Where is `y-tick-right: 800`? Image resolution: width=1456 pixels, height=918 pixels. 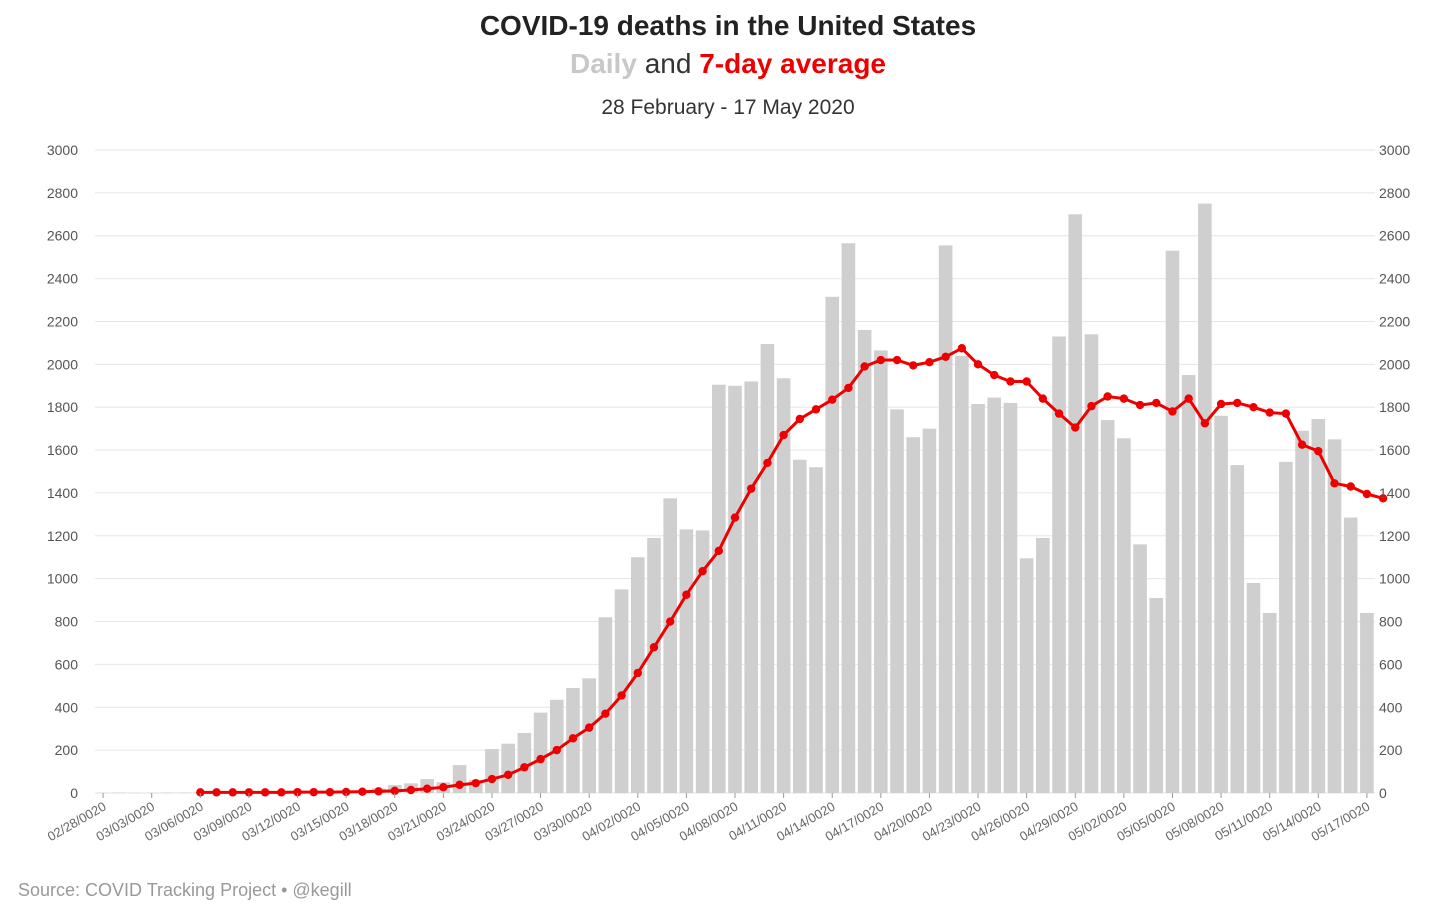 y-tick-right: 800 is located at coordinates (1391, 622).